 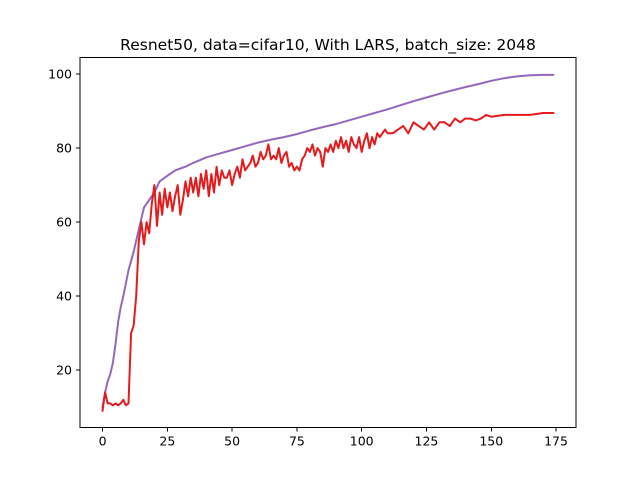 I want to click on x-tick-label: 25, so click(x=167, y=441).